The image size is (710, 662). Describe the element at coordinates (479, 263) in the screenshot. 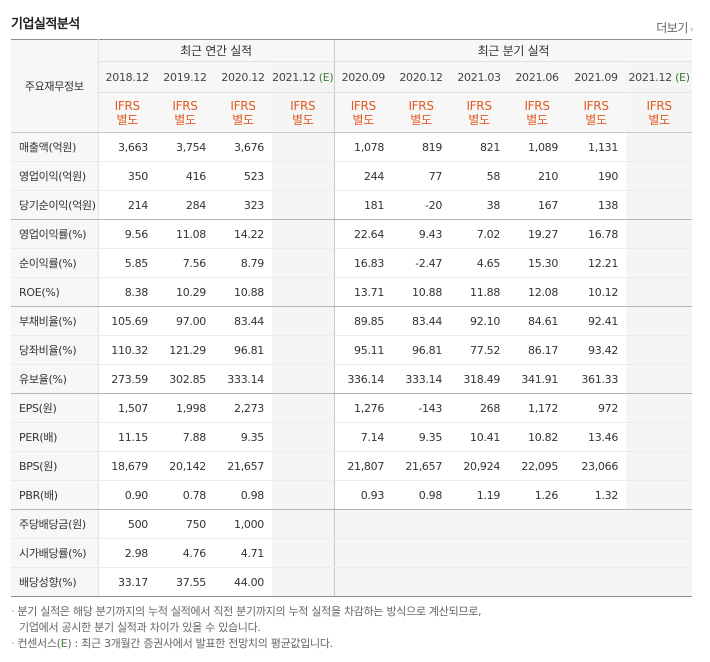

I see `quarter-value-cell: 4.65` at that location.